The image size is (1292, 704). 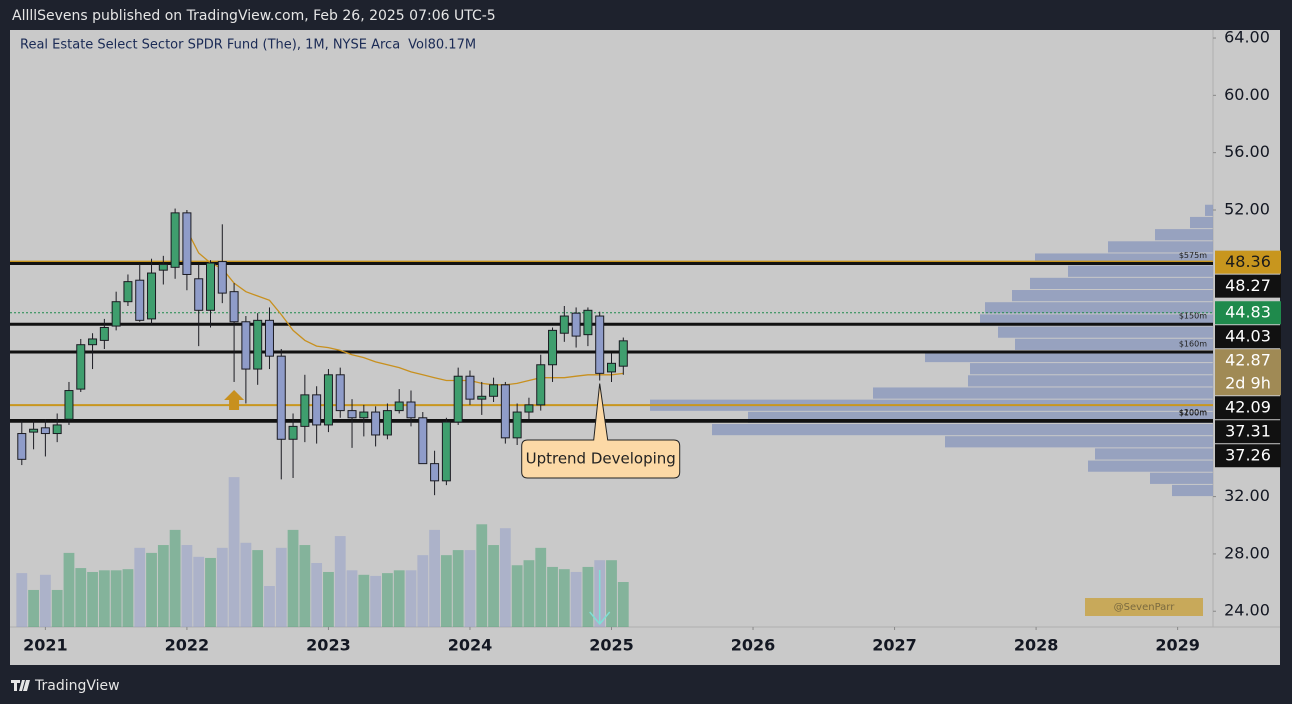 I want to click on price-label: 37.31, so click(x=1248, y=431).